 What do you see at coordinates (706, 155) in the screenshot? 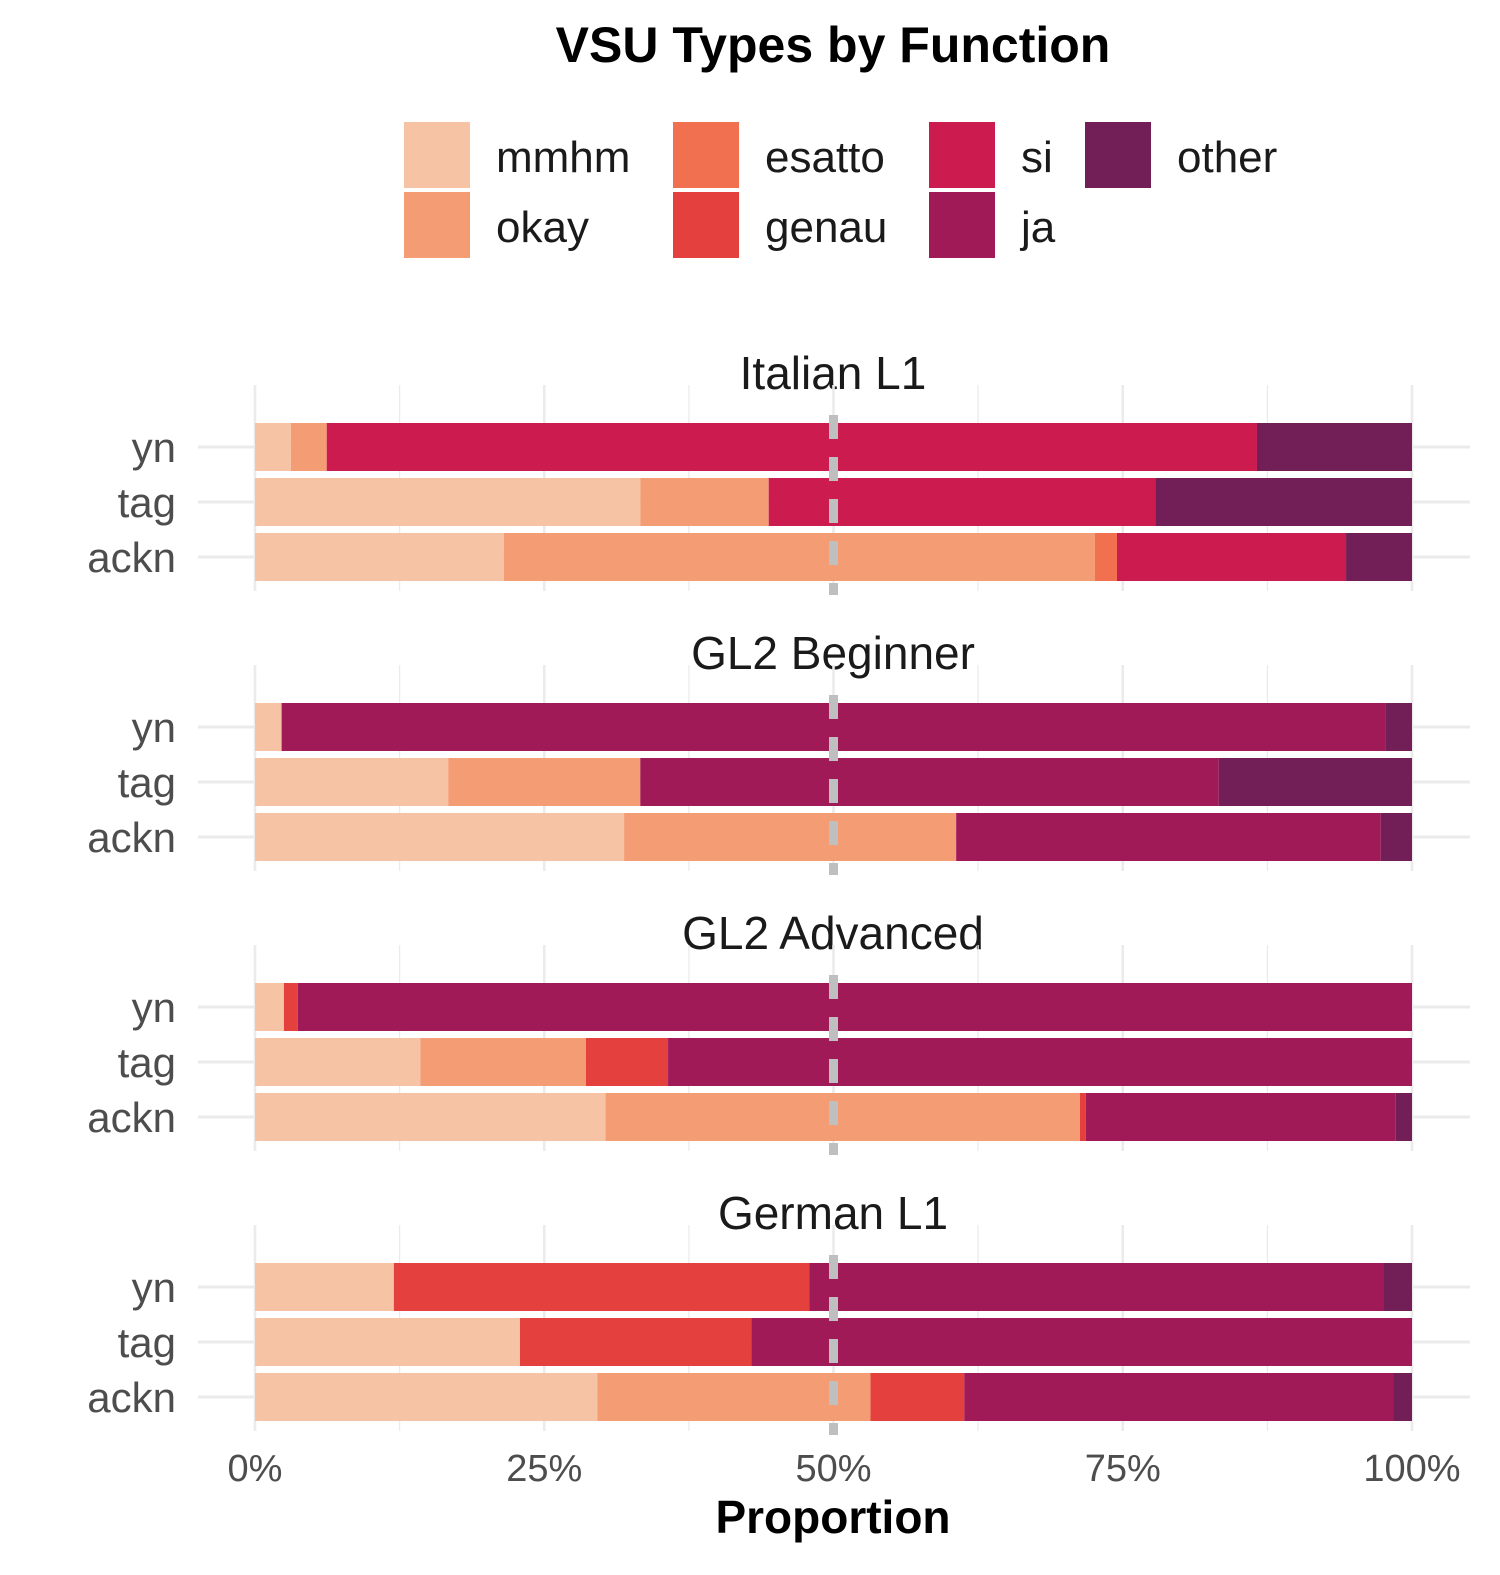
I see `legend-swatch-esatto` at bounding box center [706, 155].